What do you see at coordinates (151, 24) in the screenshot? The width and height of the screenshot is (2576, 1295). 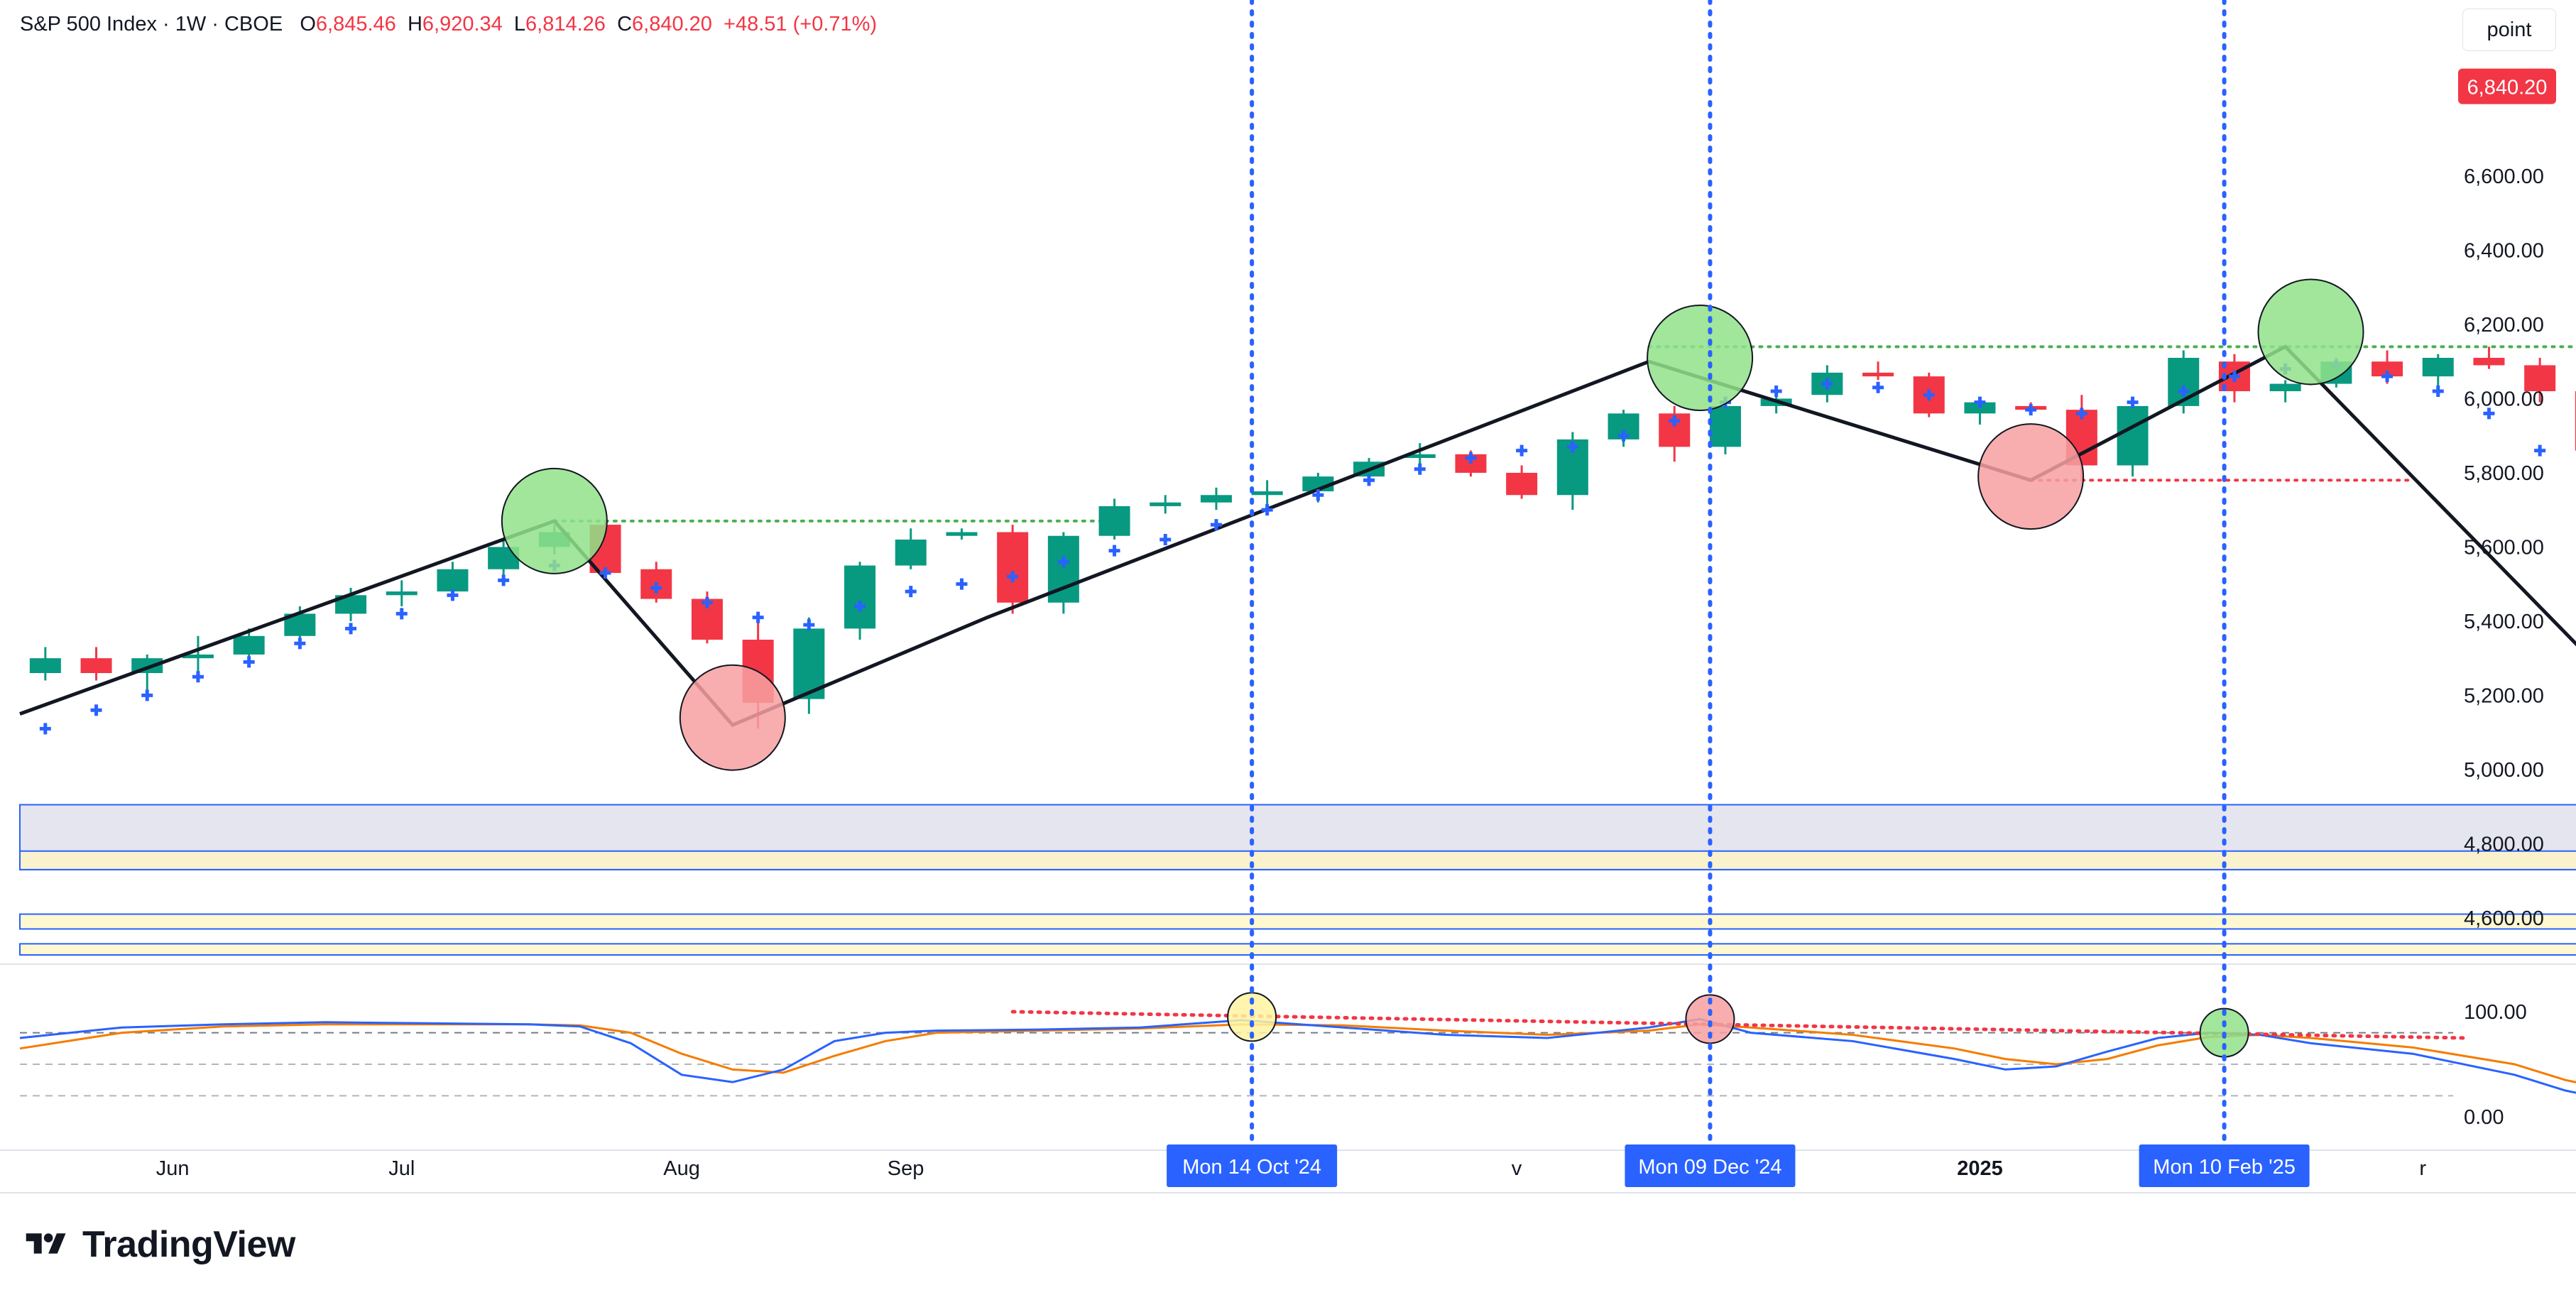 I see `symbol-title: S&P 500 Index · 1W · CBOE` at bounding box center [151, 24].